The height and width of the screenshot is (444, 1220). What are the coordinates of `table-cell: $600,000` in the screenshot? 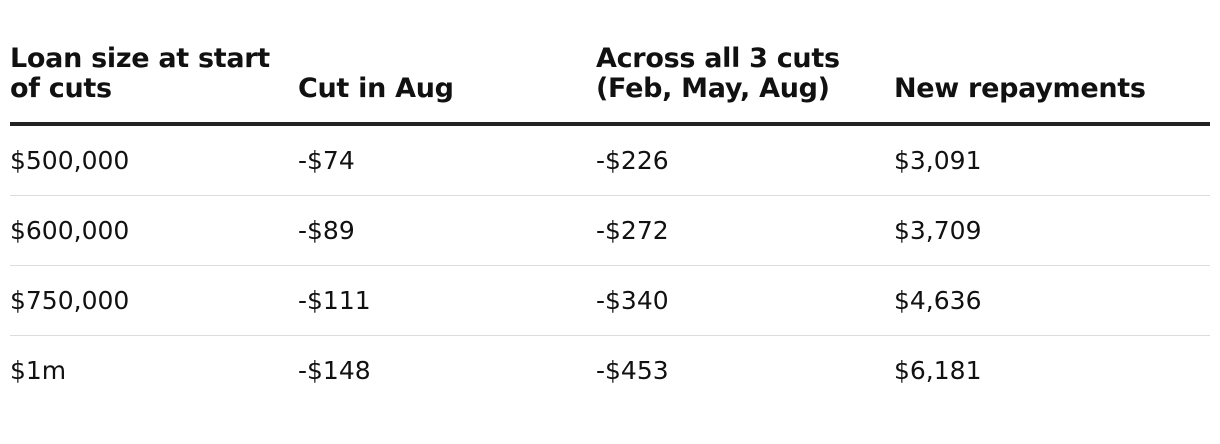 It's located at (154, 230).